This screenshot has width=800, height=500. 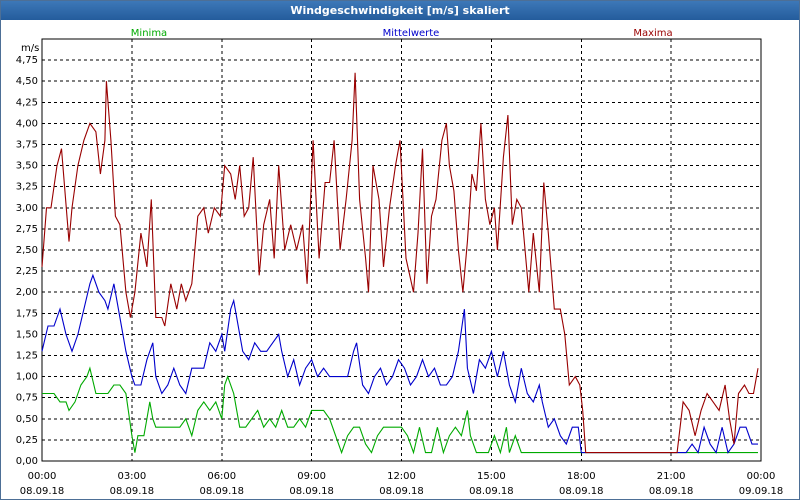 I want to click on y-tick-label: 4,25, so click(x=27, y=102).